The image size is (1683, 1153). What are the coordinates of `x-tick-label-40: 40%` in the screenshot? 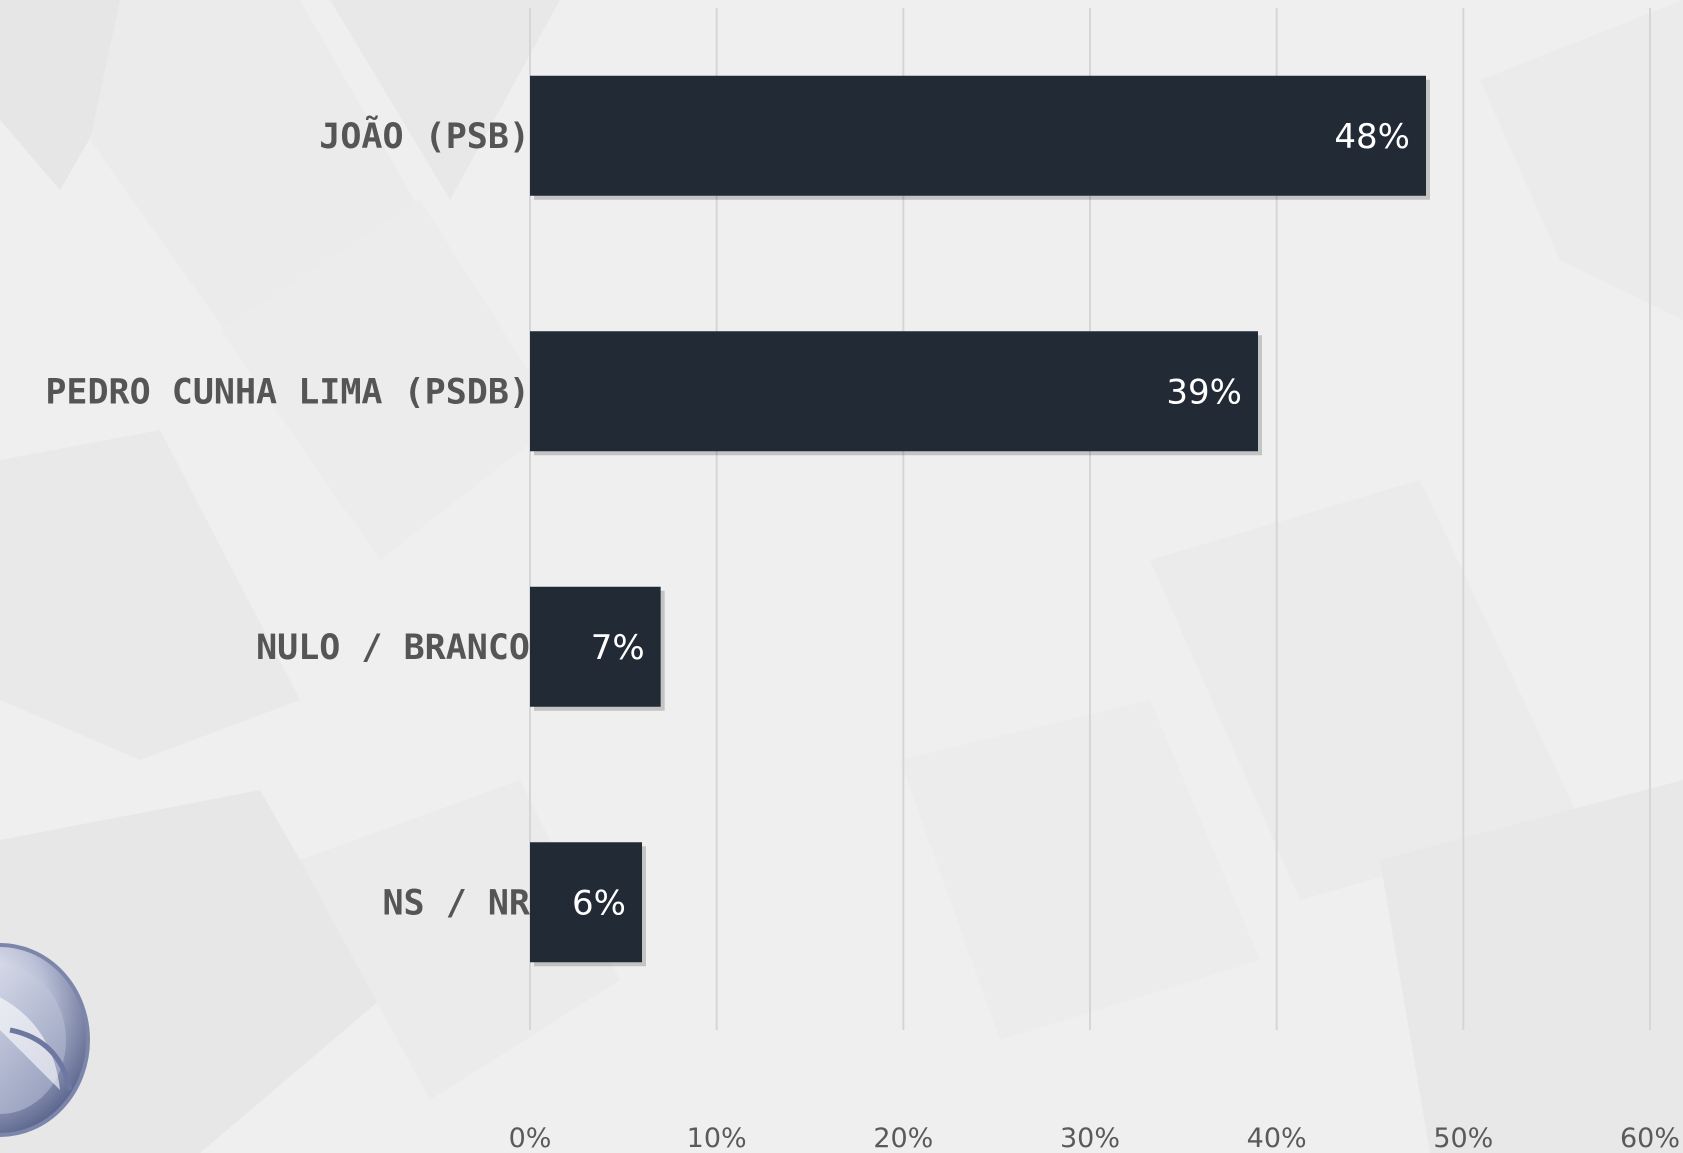 It's located at (1277, 1138).